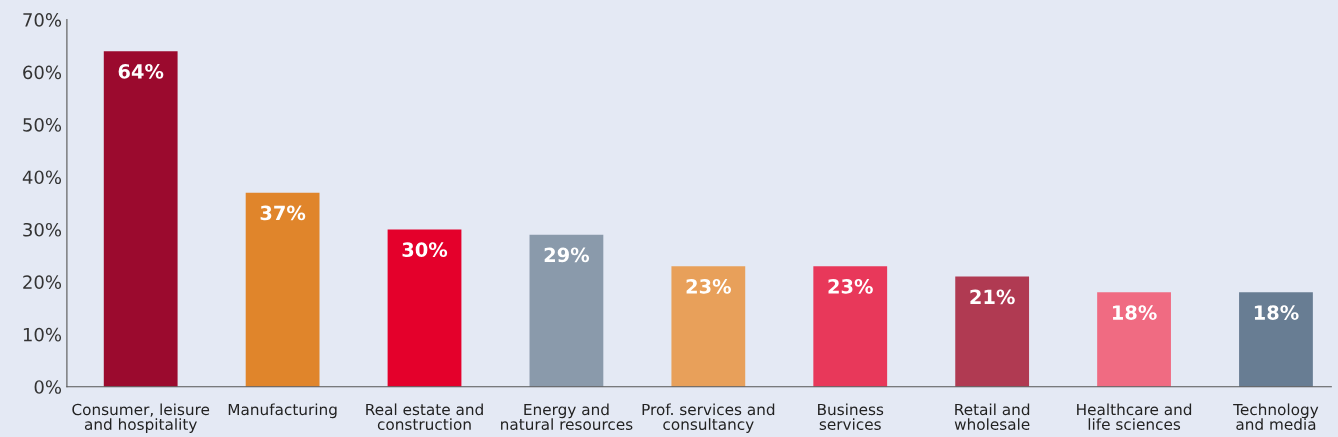  Describe the element at coordinates (141, 418) in the screenshot. I see `x-tick-label: Consumer, leisure and hospitality` at that location.